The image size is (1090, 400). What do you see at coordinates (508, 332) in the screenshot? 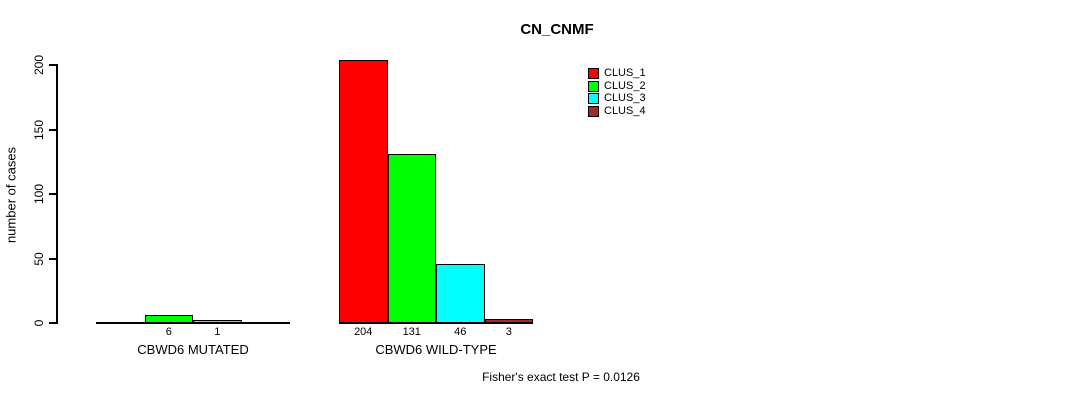
I see `bar-value-label: 3` at bounding box center [508, 332].